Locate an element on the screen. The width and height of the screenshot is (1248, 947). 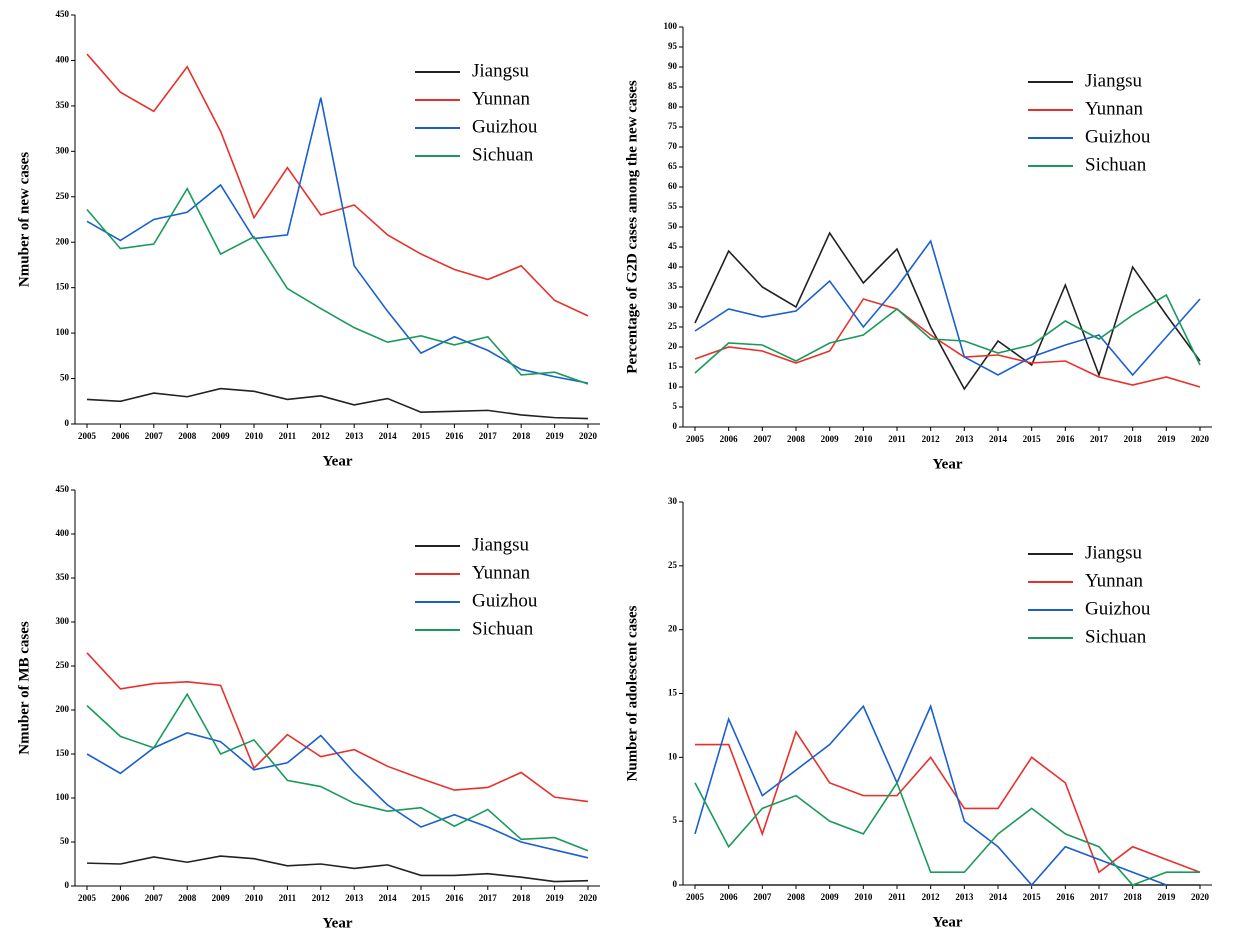
y-tick-label: 45 is located at coordinates (673, 246).